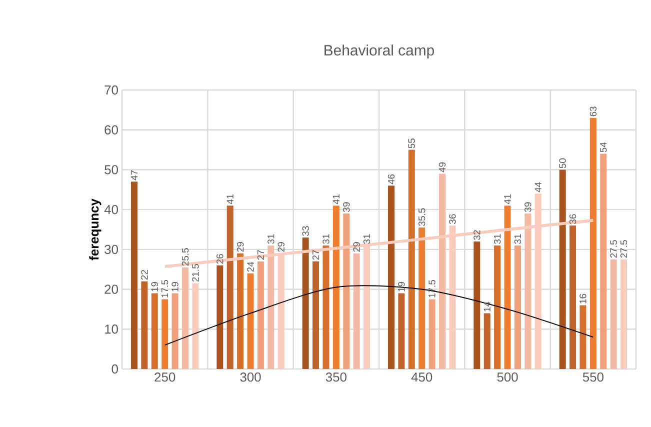 The height and width of the screenshot is (427, 651). I want to click on y-tick-label: 70, so click(111, 90).